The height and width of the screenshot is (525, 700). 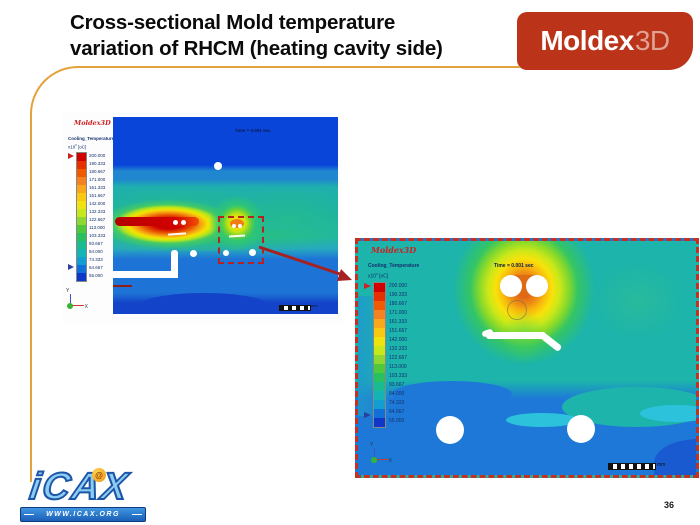 I want to click on legend-value: 122.667, so click(x=398, y=358).